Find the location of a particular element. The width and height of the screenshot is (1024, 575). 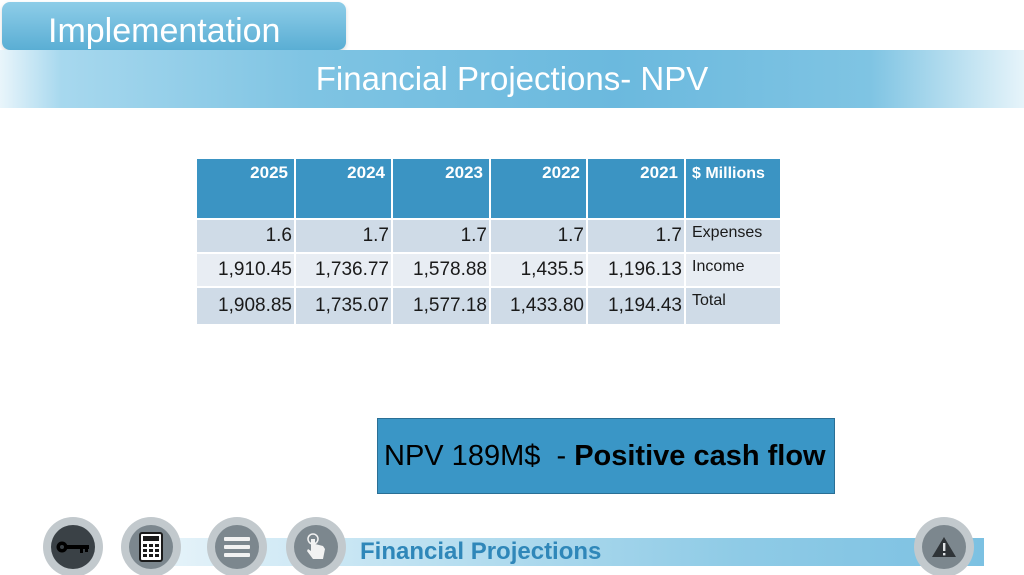

calculator-icon is located at coordinates (151, 547).